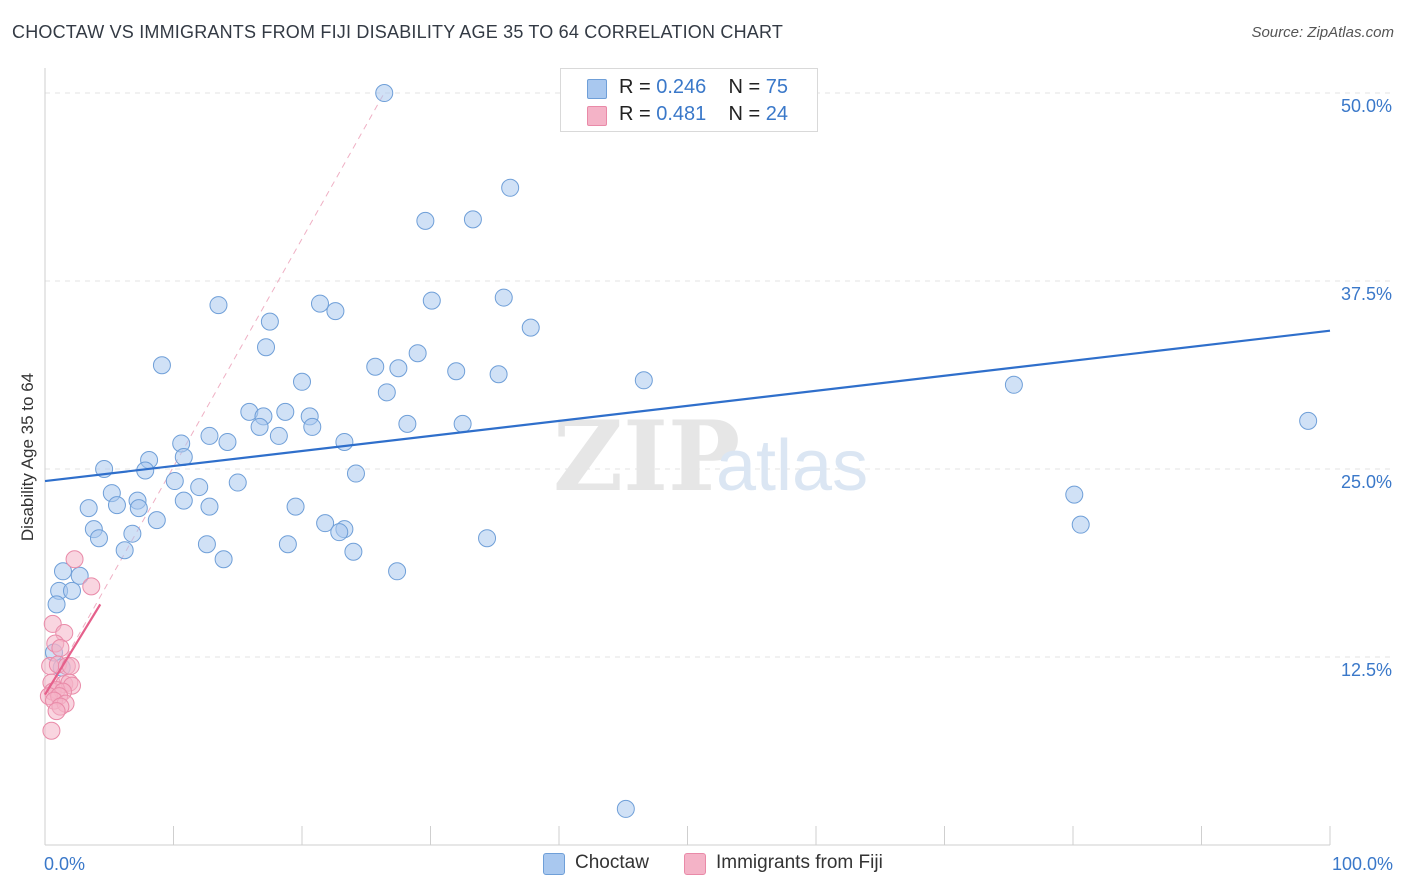  Describe the element at coordinates (73, 649) in the screenshot. I see `fiji-trend-line` at that location.